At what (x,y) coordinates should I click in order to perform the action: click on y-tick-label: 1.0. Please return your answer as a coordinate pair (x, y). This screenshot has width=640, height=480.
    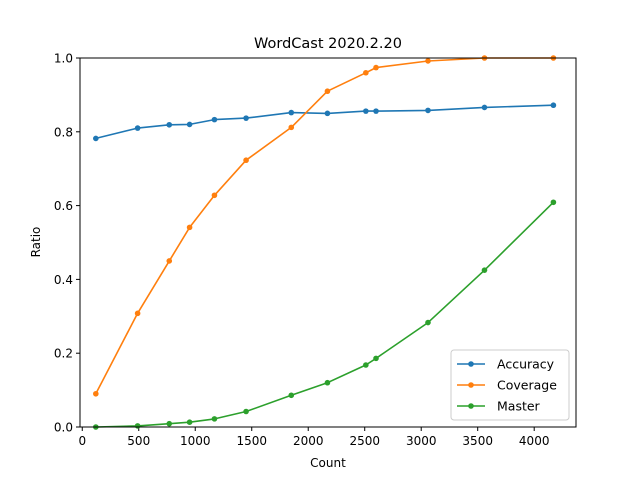
    Looking at the image, I should click on (63, 59).